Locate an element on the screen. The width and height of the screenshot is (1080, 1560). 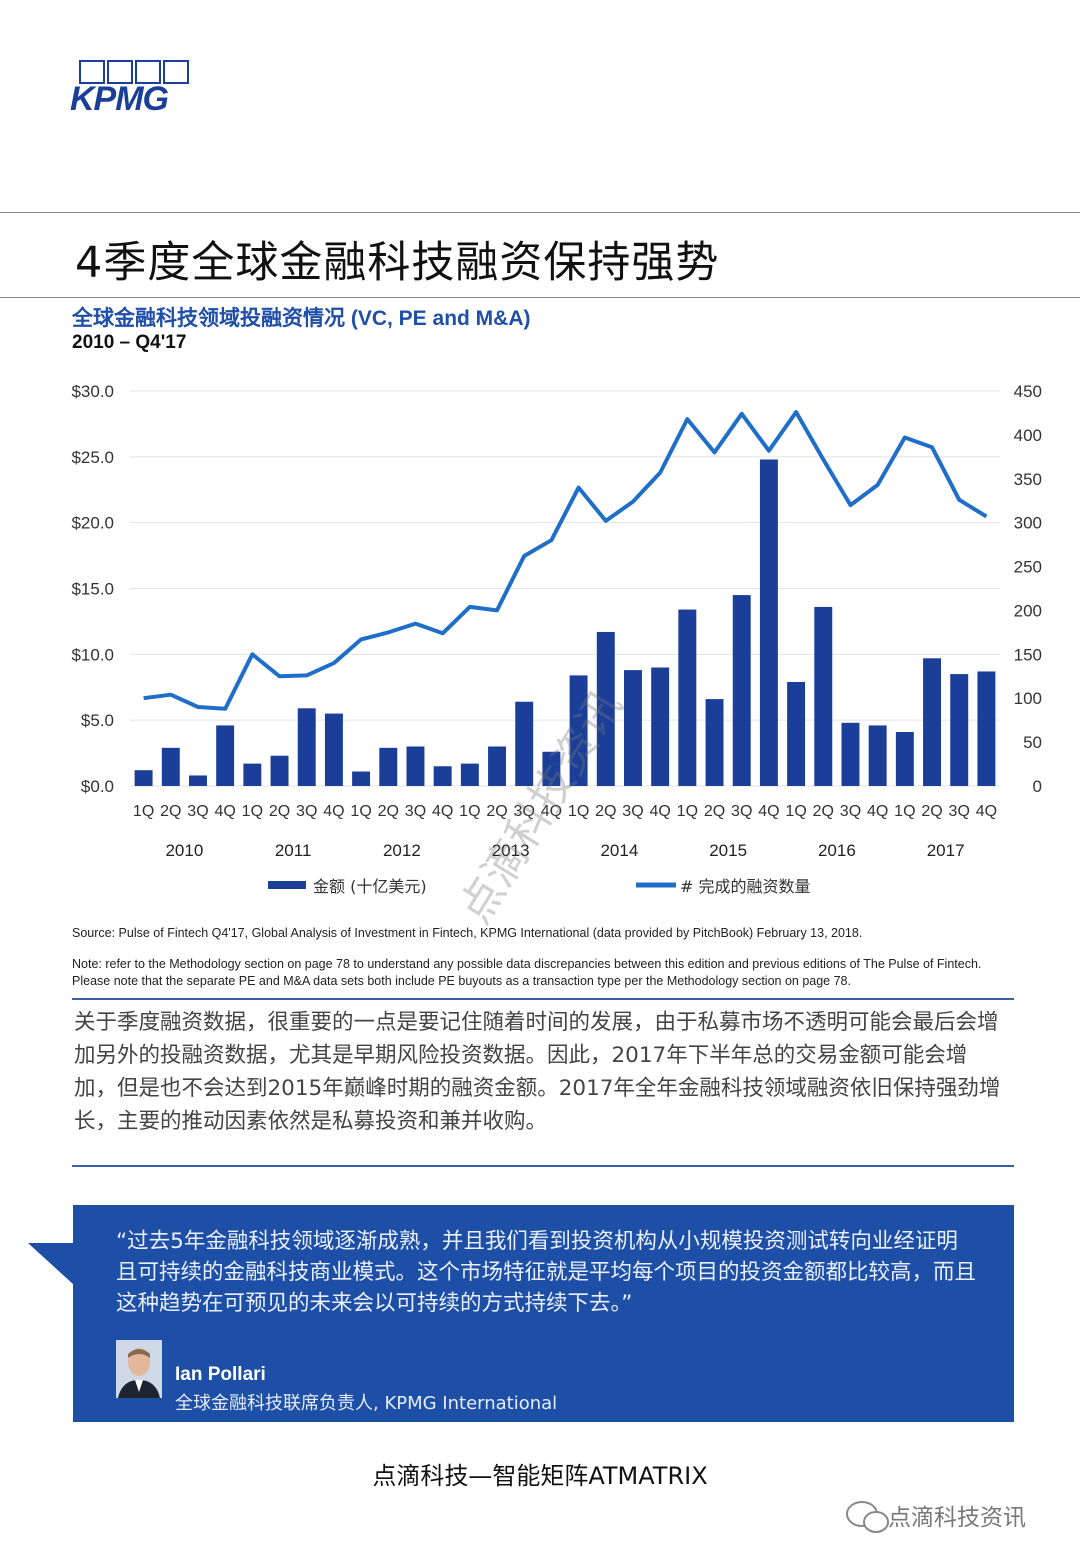
right-axis-tick: 200 is located at coordinates (1028, 610).